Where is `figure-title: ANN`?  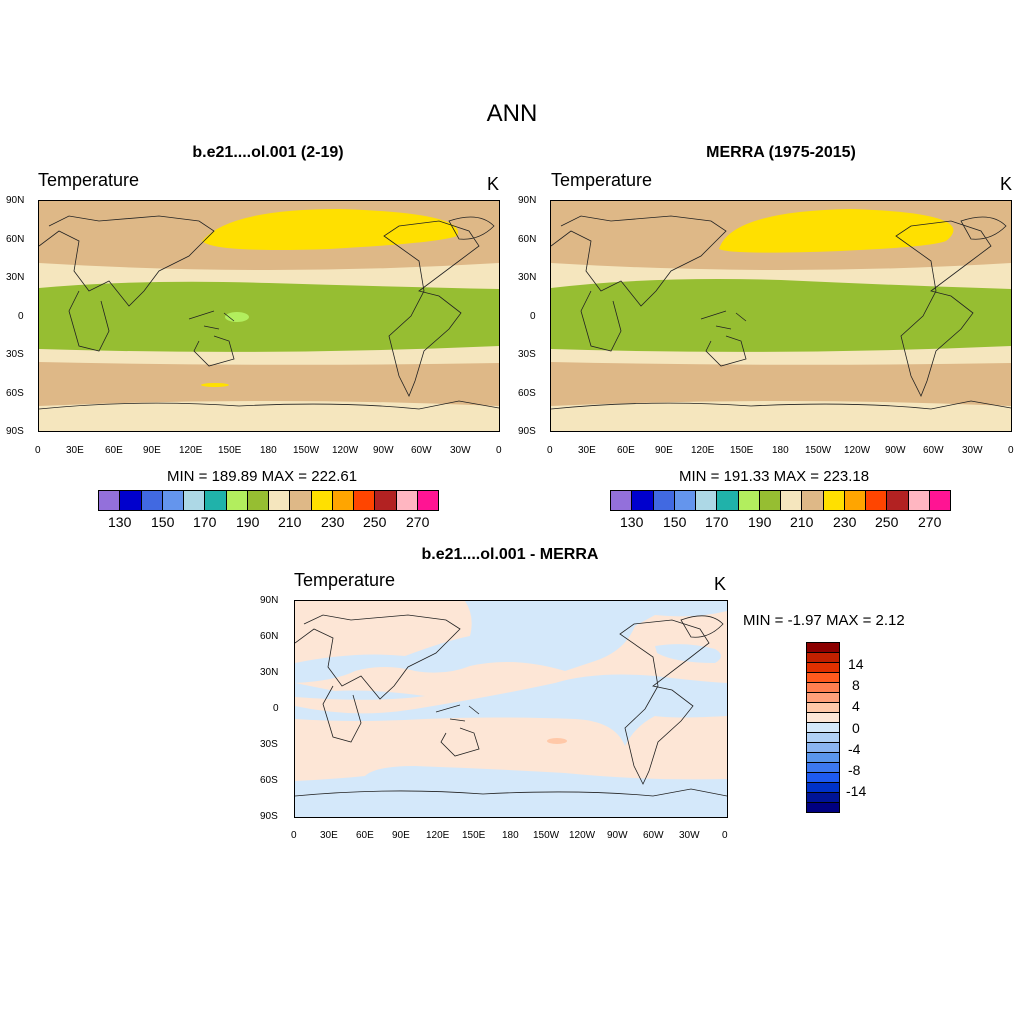
figure-title: ANN is located at coordinates (512, 113).